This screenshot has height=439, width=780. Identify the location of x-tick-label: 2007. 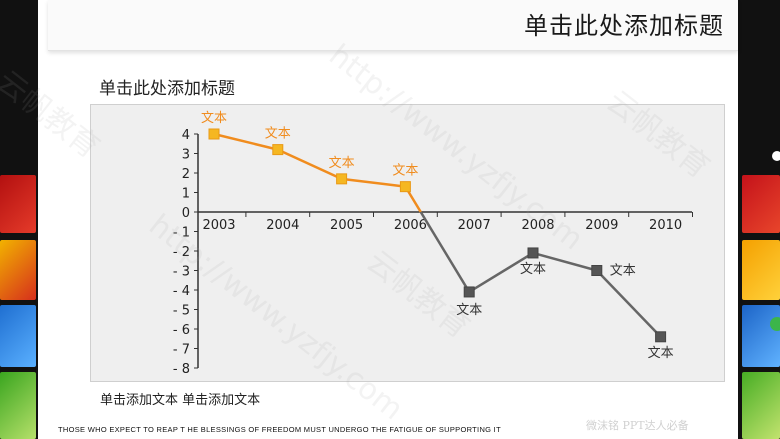
(474, 225).